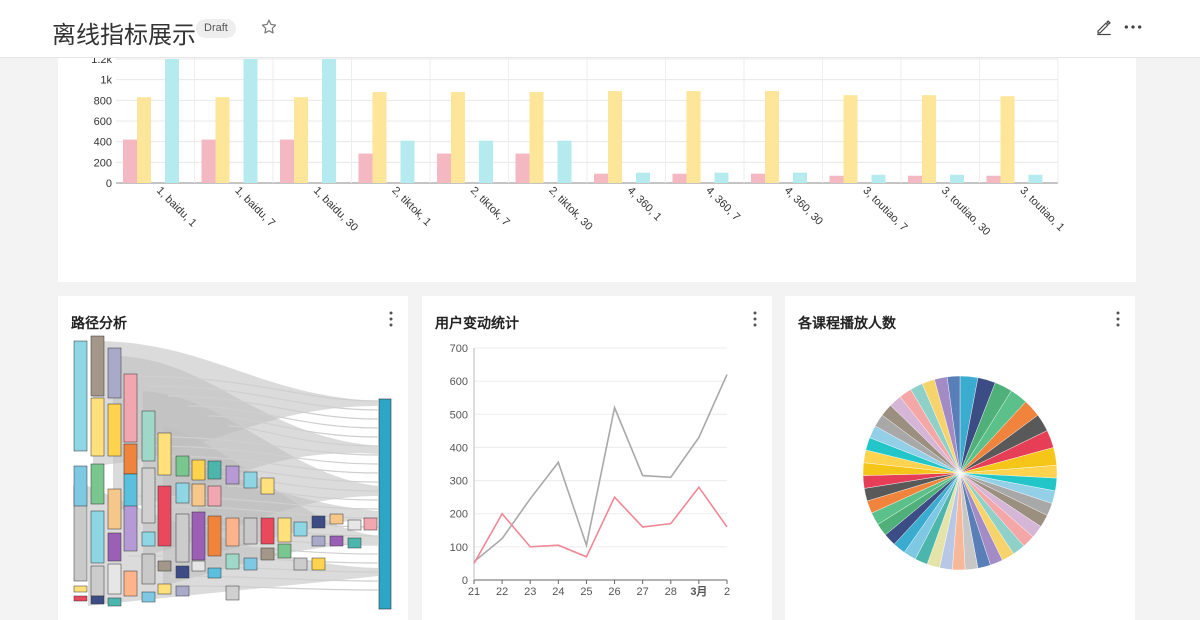 The width and height of the screenshot is (1200, 620). I want to click on x-tick-label: 26, so click(614, 592).